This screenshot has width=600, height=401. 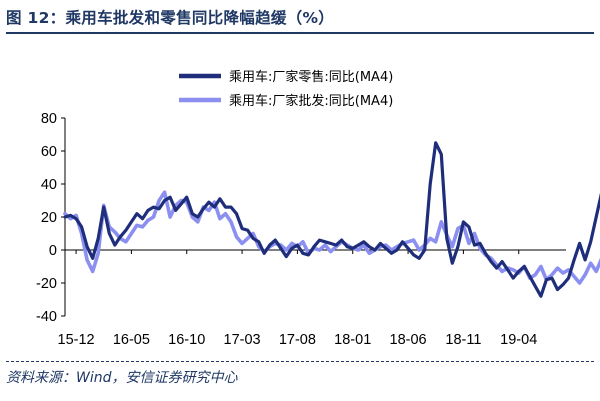 What do you see at coordinates (122, 378) in the screenshot?
I see `source-note: 资料来源：Wind，安信证券研究中心` at bounding box center [122, 378].